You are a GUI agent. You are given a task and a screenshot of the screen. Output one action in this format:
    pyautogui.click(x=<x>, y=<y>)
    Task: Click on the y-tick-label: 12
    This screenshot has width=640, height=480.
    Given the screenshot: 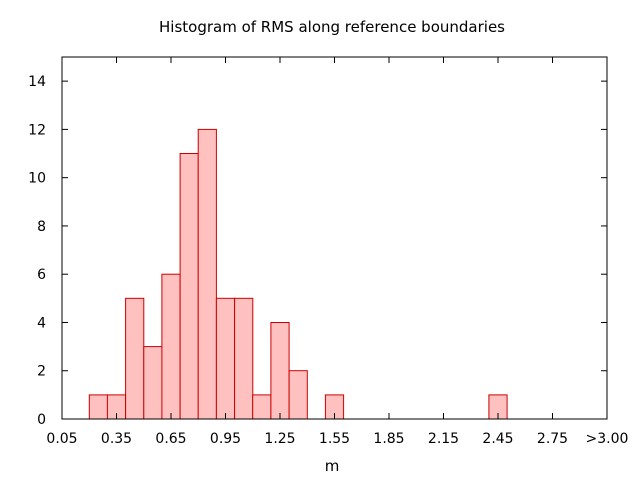 What is the action you would take?
    pyautogui.click(x=37, y=130)
    